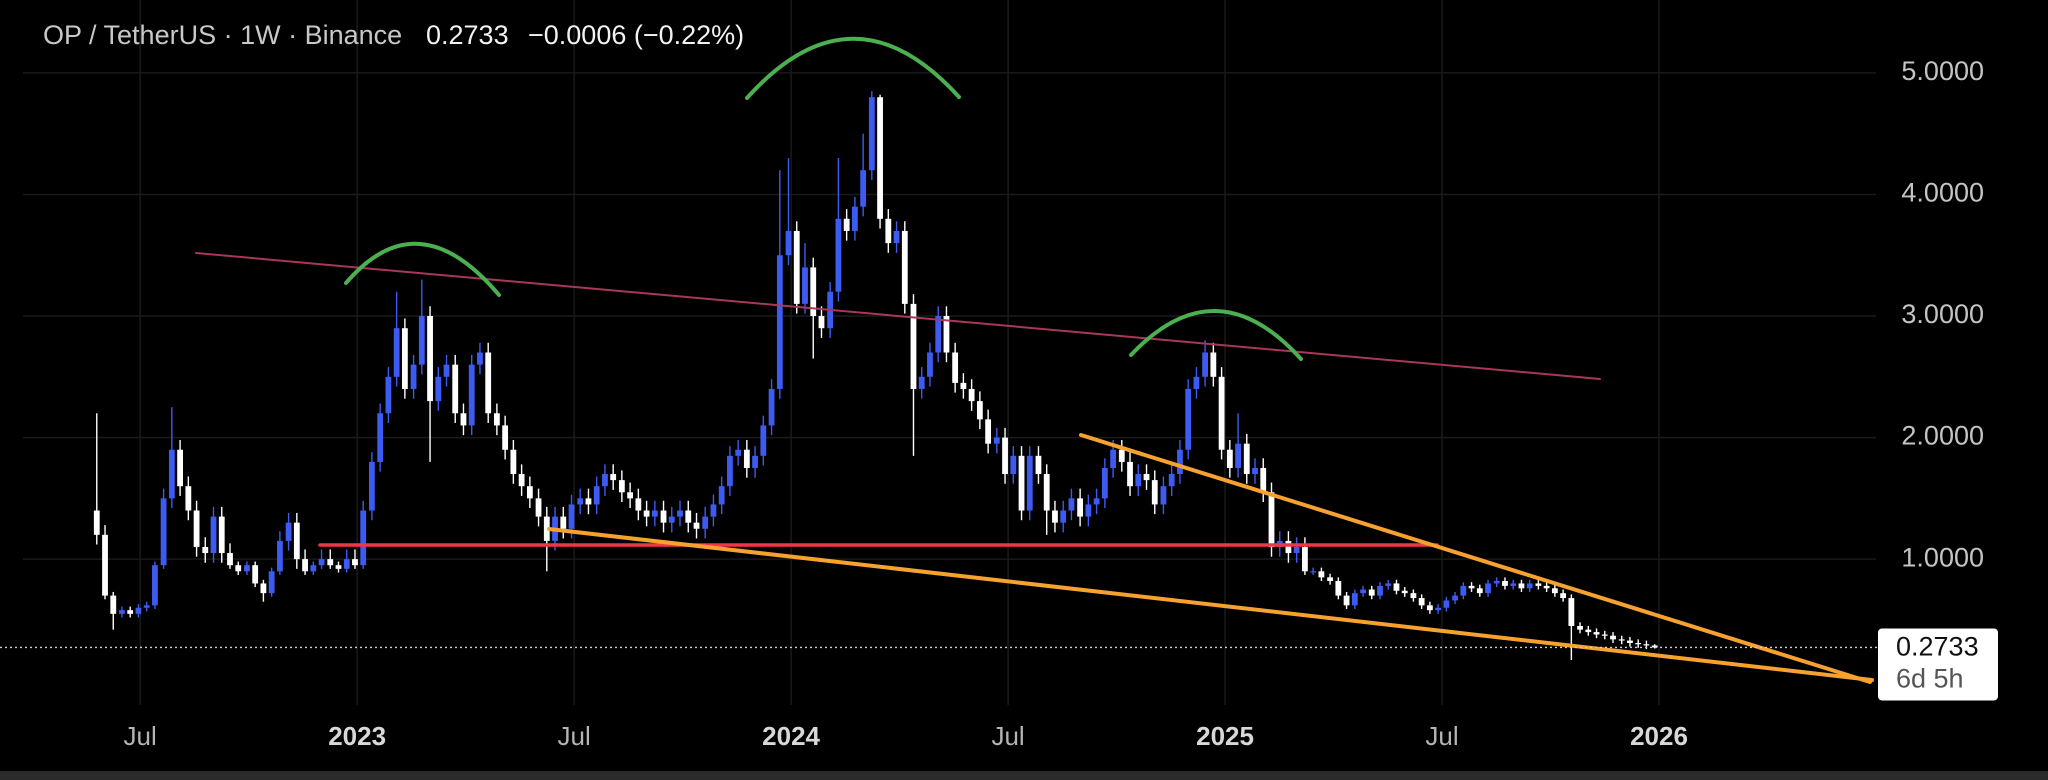 The height and width of the screenshot is (780, 2048). Describe the element at coordinates (791, 736) in the screenshot. I see `x-tick-label: 2024` at that location.